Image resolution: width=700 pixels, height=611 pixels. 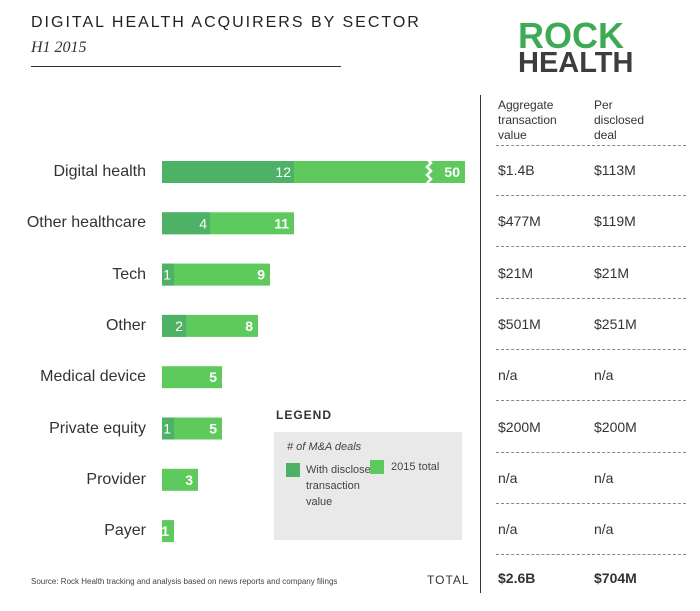 What do you see at coordinates (97, 428) in the screenshot?
I see `category-label: Private equity` at bounding box center [97, 428].